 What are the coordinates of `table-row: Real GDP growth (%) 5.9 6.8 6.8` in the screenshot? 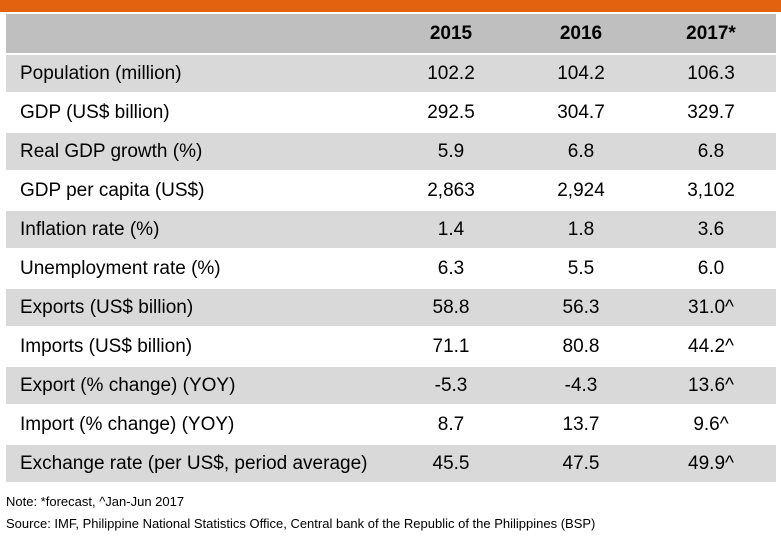 It's located at (391, 152).